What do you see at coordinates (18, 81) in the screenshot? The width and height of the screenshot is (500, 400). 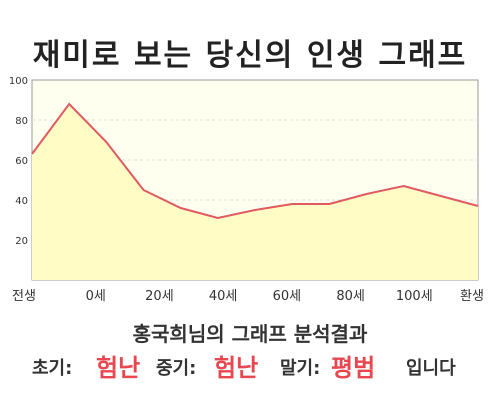 I see `y-tick-label: 100` at bounding box center [18, 81].